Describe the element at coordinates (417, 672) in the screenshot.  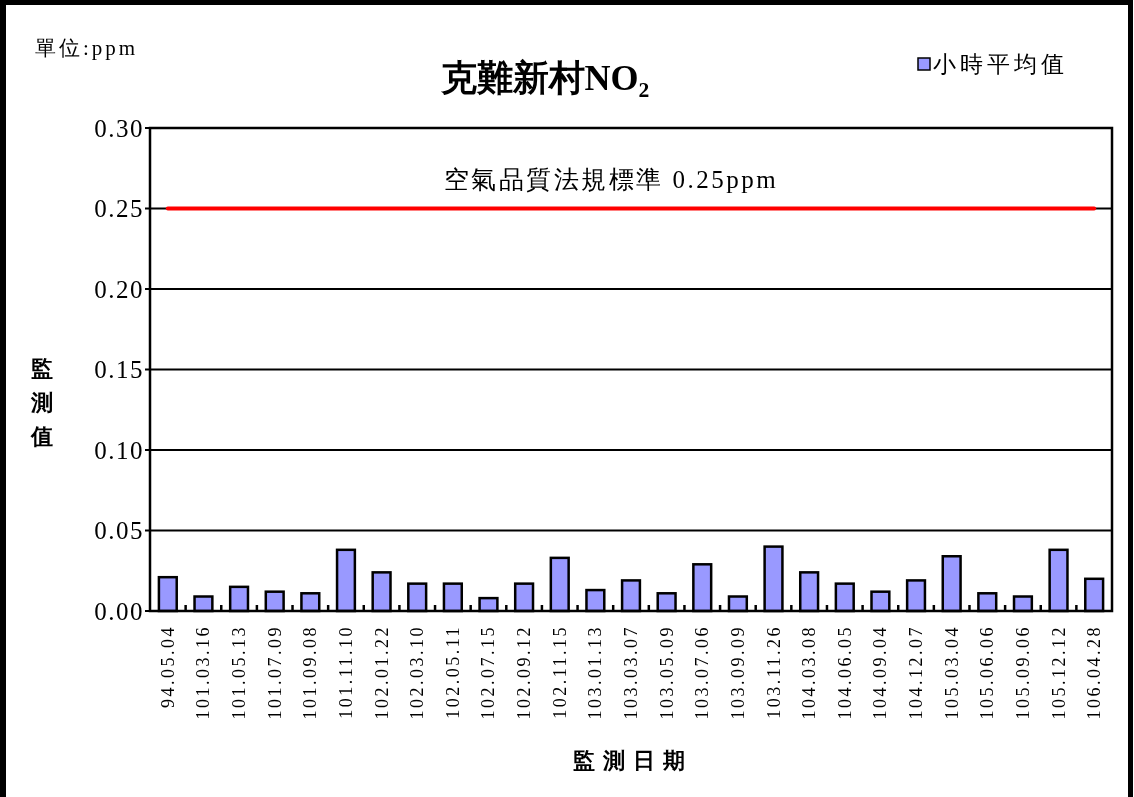
I see `x-tick-label: 102.03.10` at that location.